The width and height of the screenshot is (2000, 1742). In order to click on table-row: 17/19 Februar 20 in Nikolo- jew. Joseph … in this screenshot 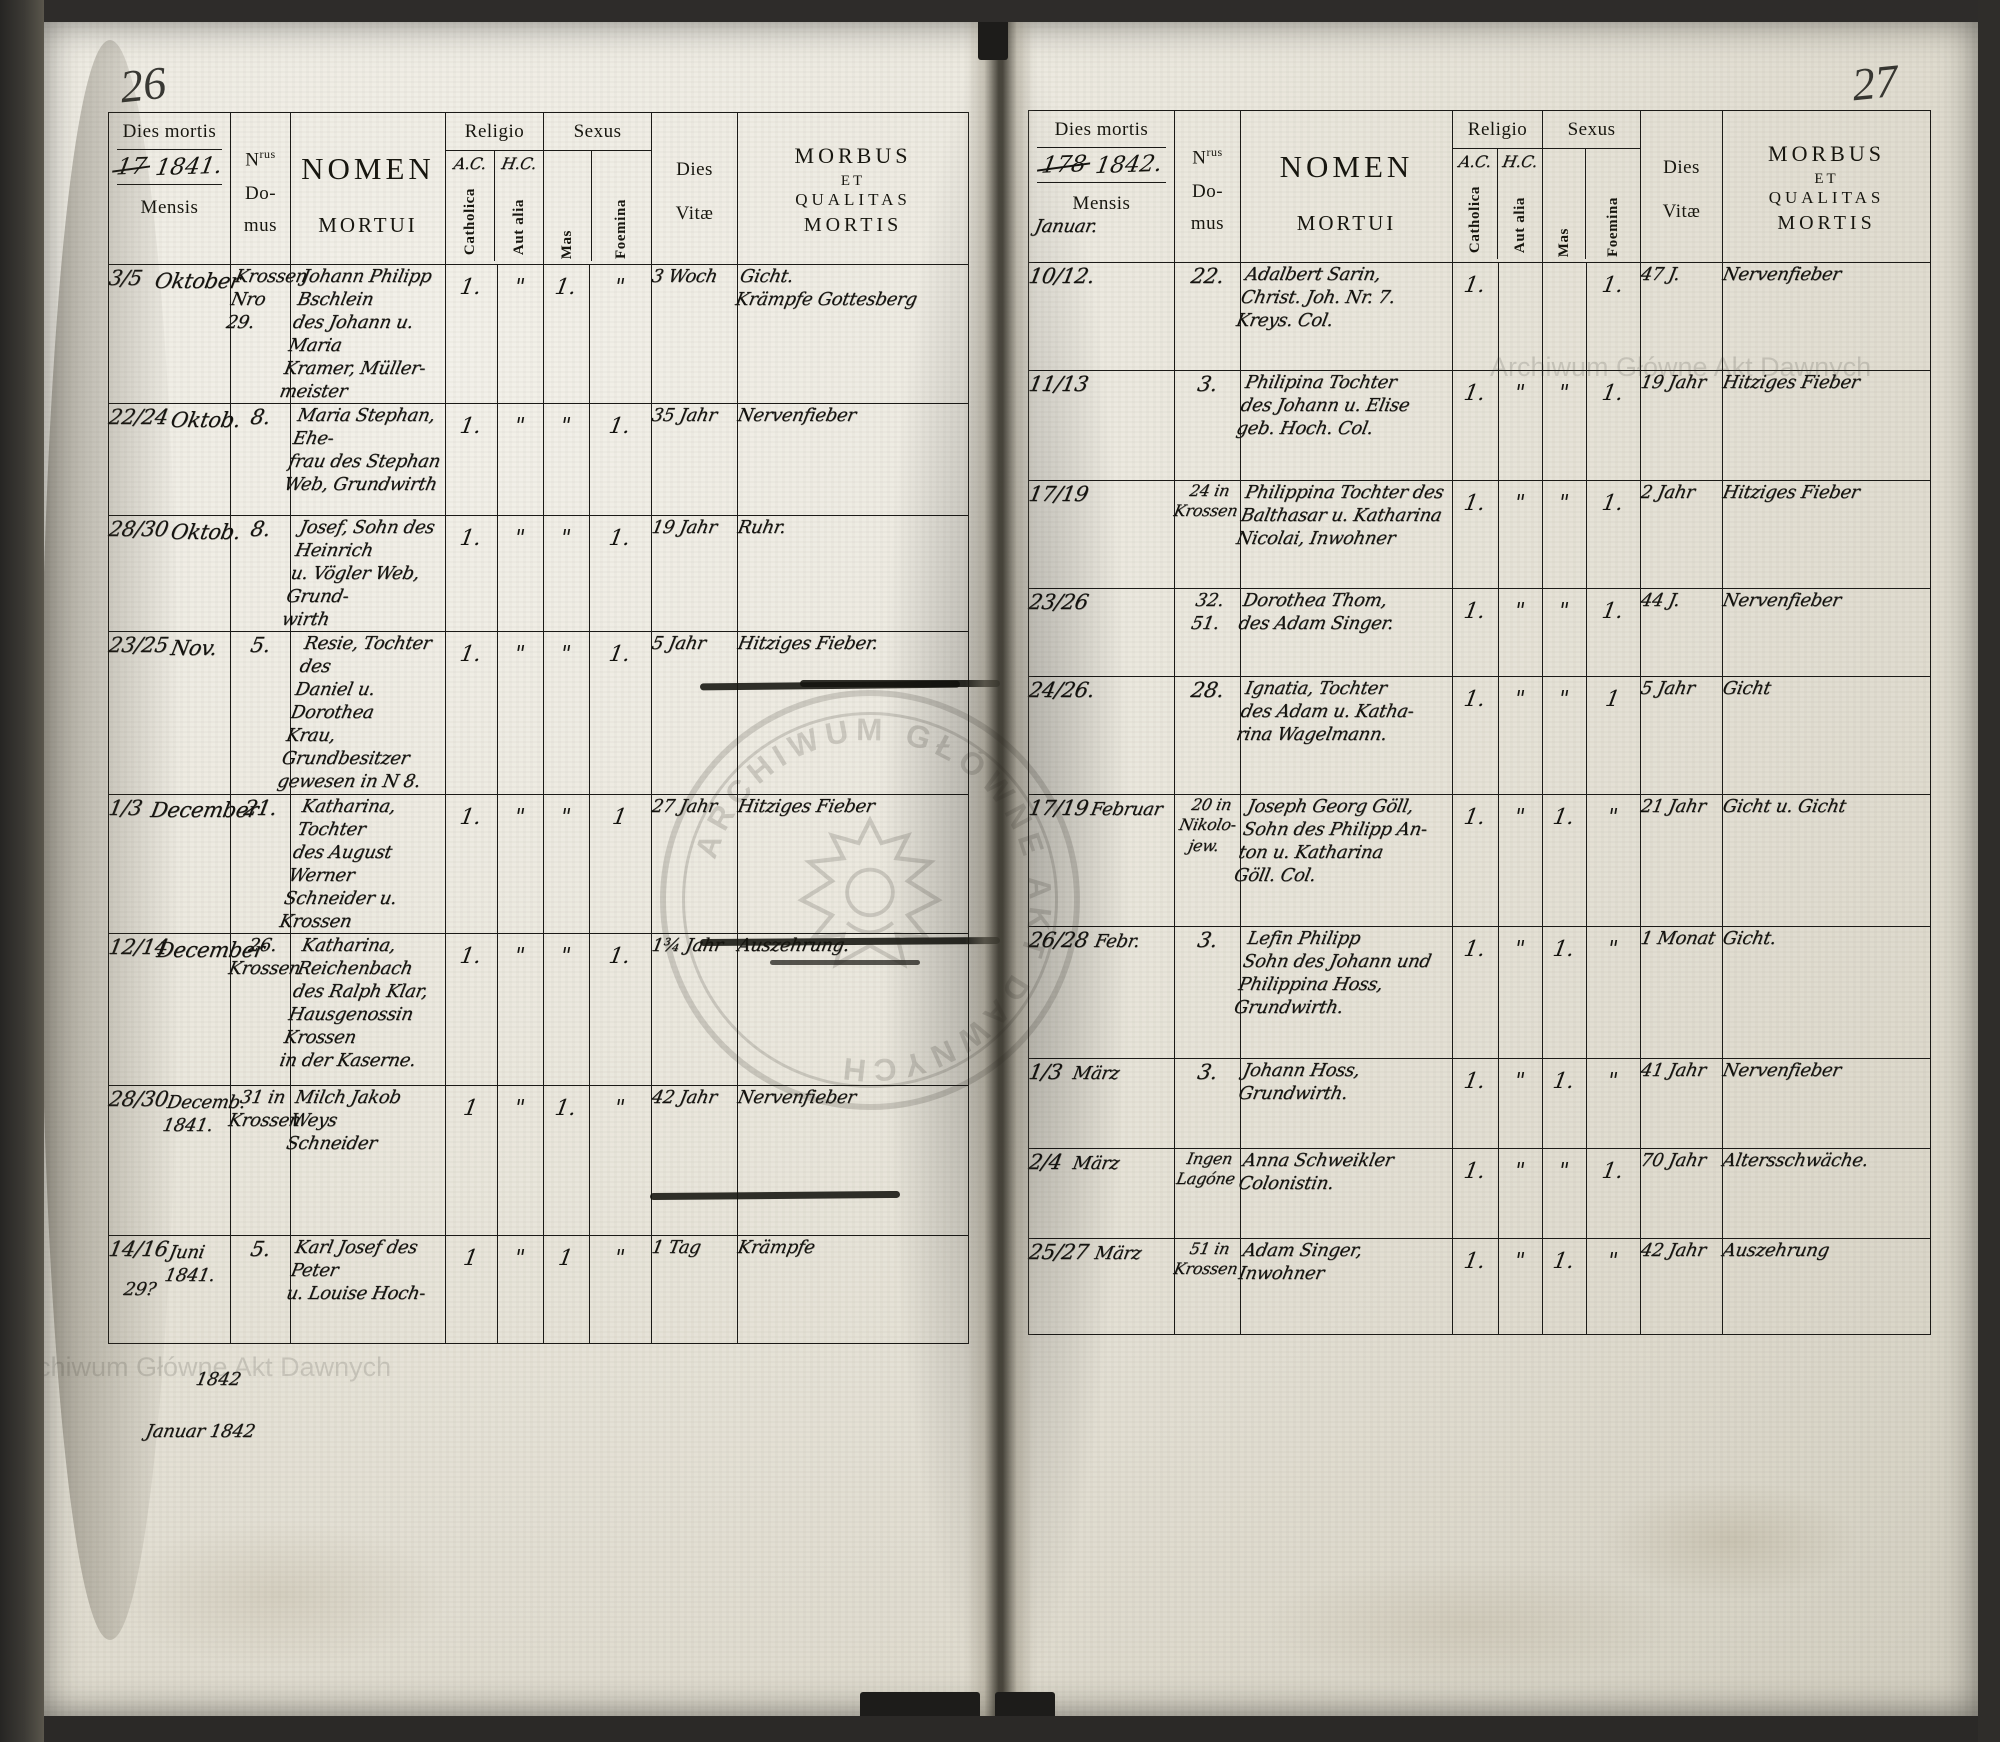, I will do `click(1479, 860)`.